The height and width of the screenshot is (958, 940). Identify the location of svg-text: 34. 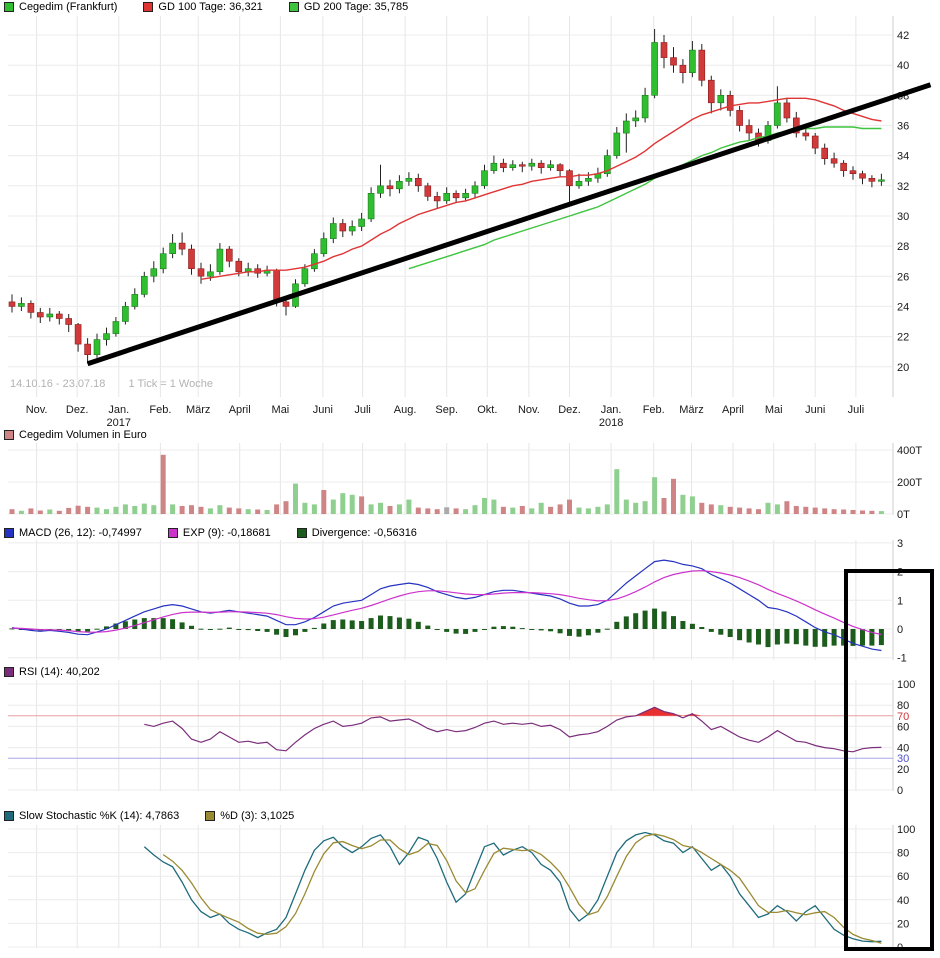
(903, 157).